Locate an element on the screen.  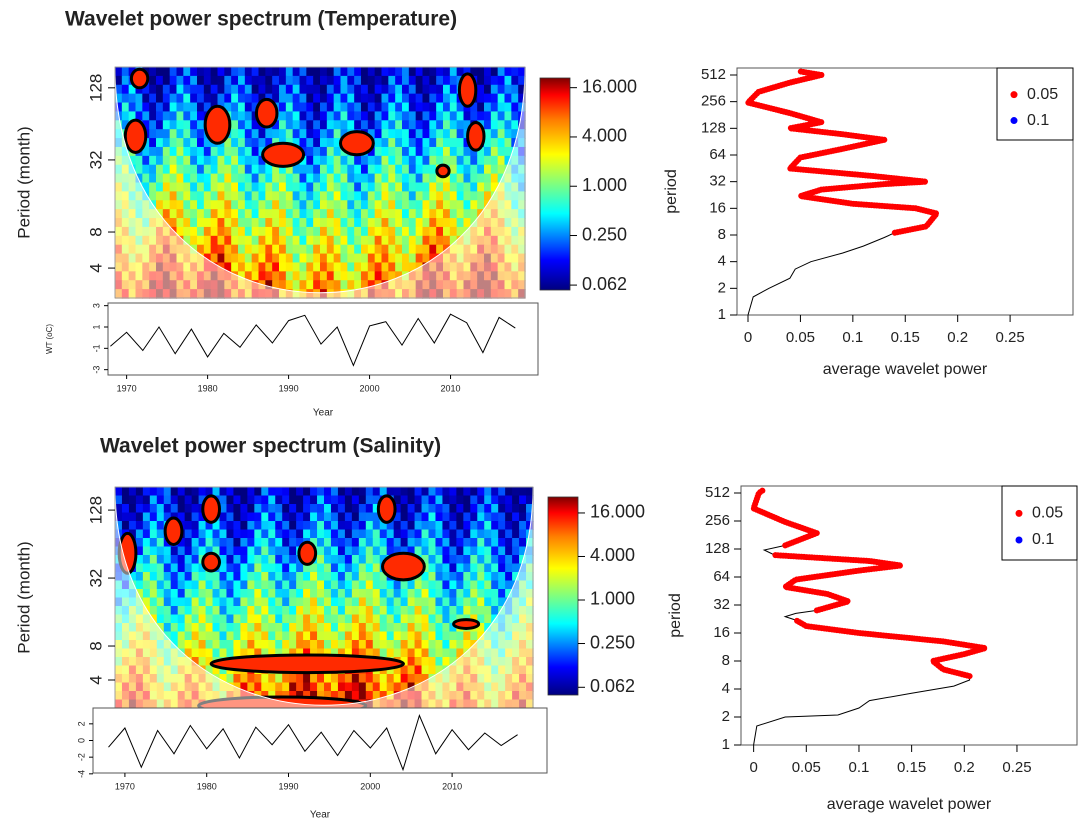
colorbar-tick-label: 0.062 is located at coordinates (604, 284).